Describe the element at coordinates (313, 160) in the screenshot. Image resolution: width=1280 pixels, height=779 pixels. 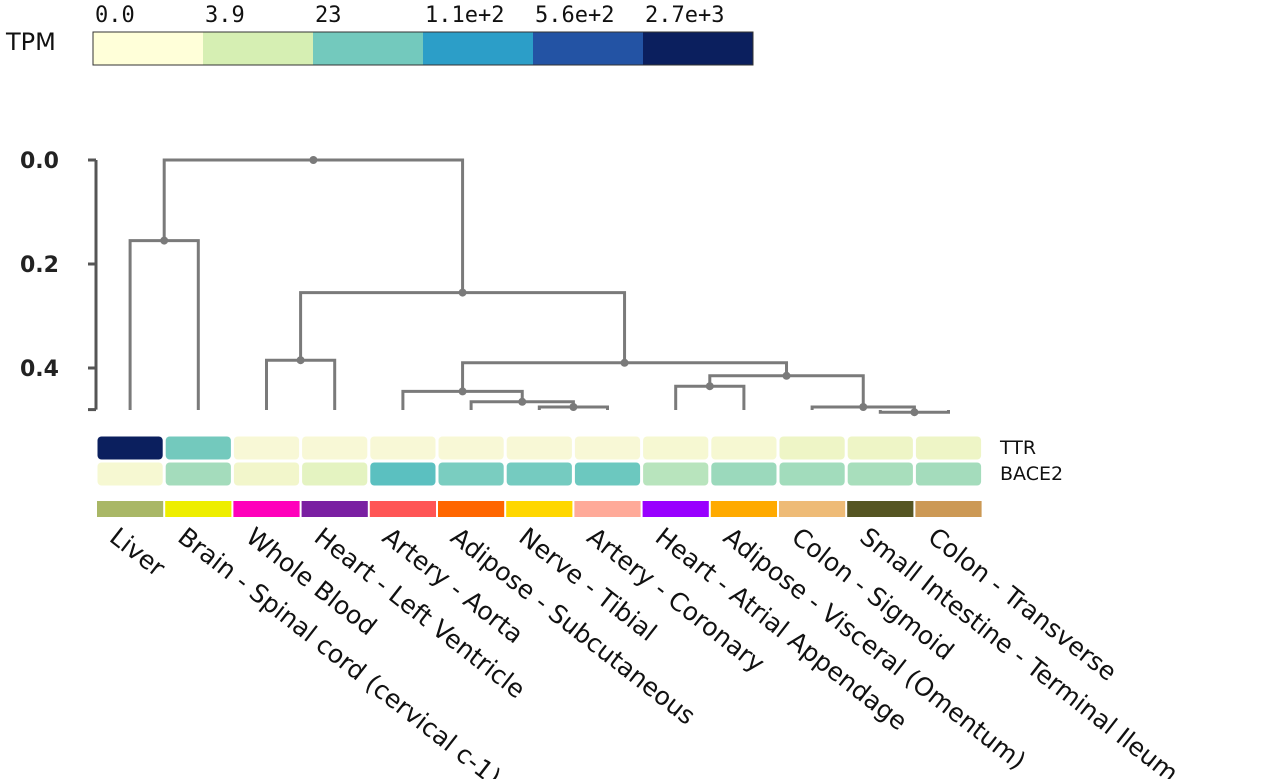
I see `dendrogram-node` at that location.